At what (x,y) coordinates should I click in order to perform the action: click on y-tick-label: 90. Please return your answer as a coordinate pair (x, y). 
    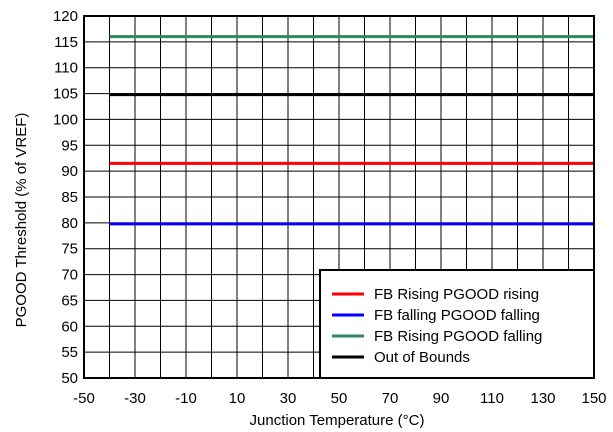
    Looking at the image, I should click on (69, 171).